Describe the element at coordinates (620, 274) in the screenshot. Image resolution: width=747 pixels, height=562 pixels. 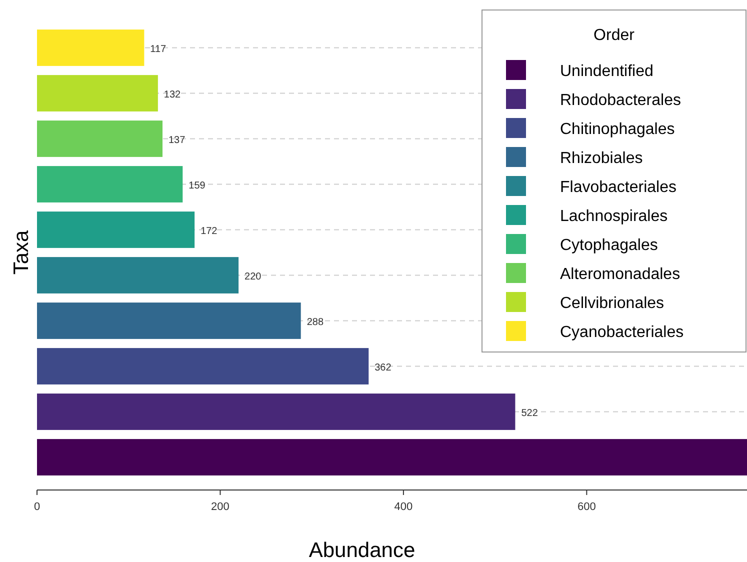
I see `legend-label: Alteromonadales` at that location.